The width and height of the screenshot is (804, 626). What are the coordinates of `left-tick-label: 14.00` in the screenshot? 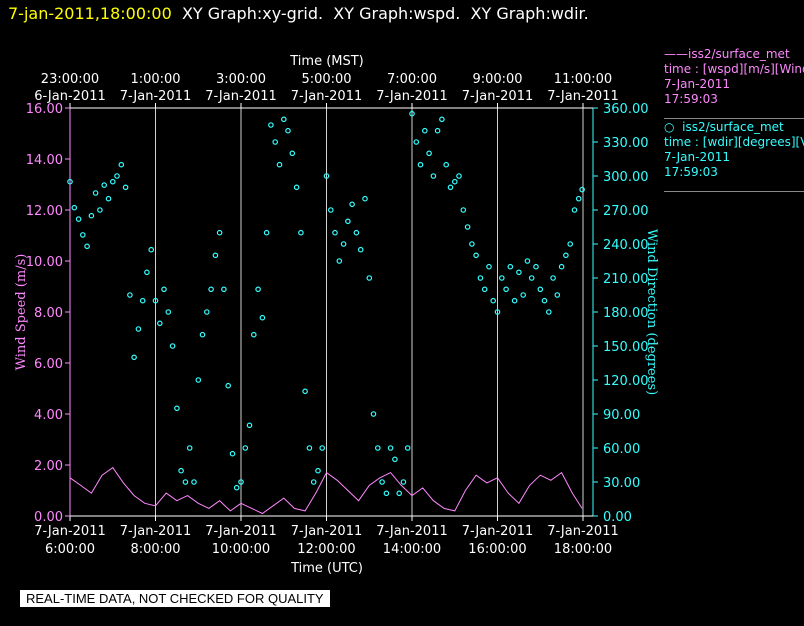 It's located at (44, 160).